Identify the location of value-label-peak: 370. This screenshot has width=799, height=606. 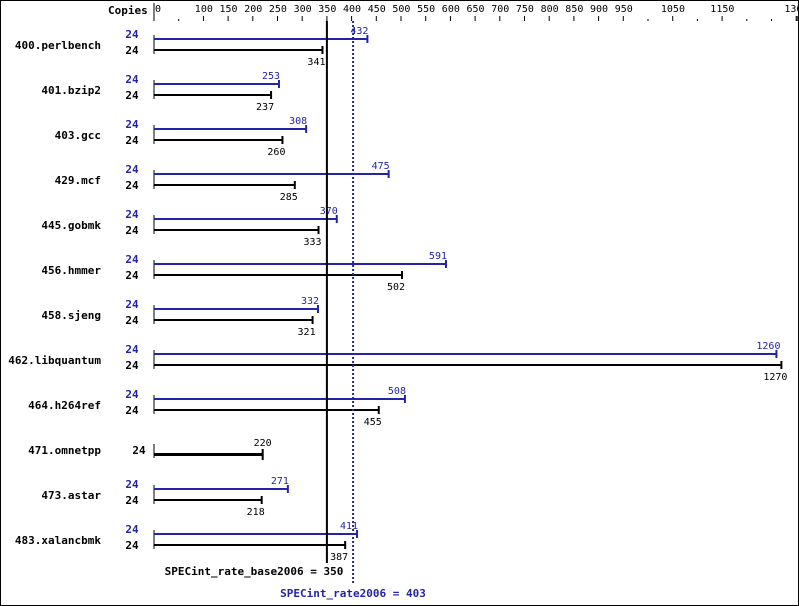
(329, 211).